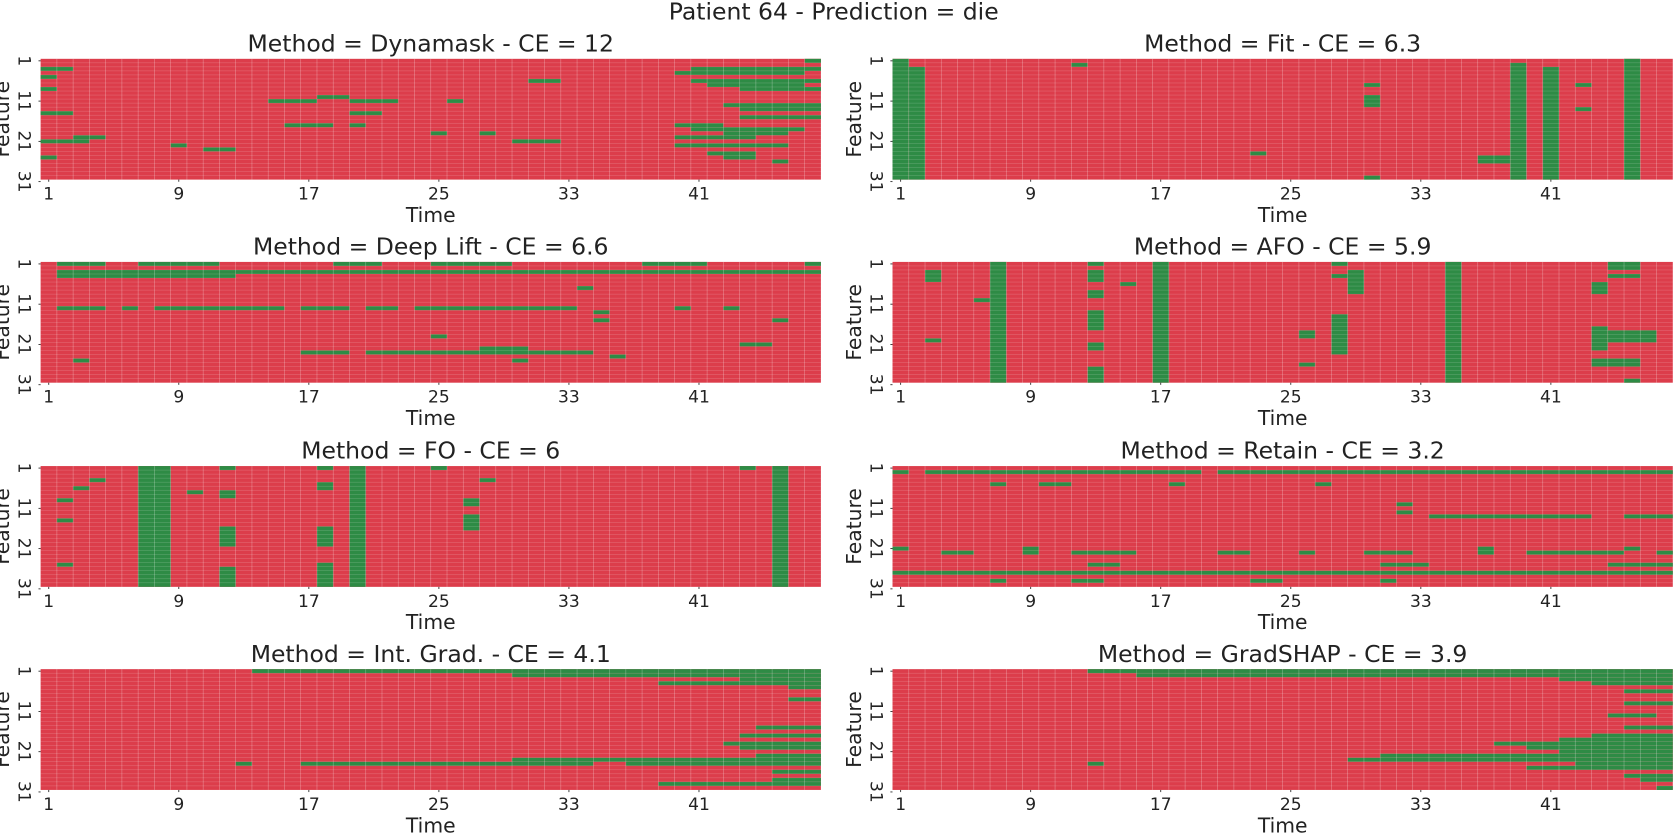 Image resolution: width=1676 pixels, height=837 pixels. I want to click on heatmap-background, so click(430, 322).